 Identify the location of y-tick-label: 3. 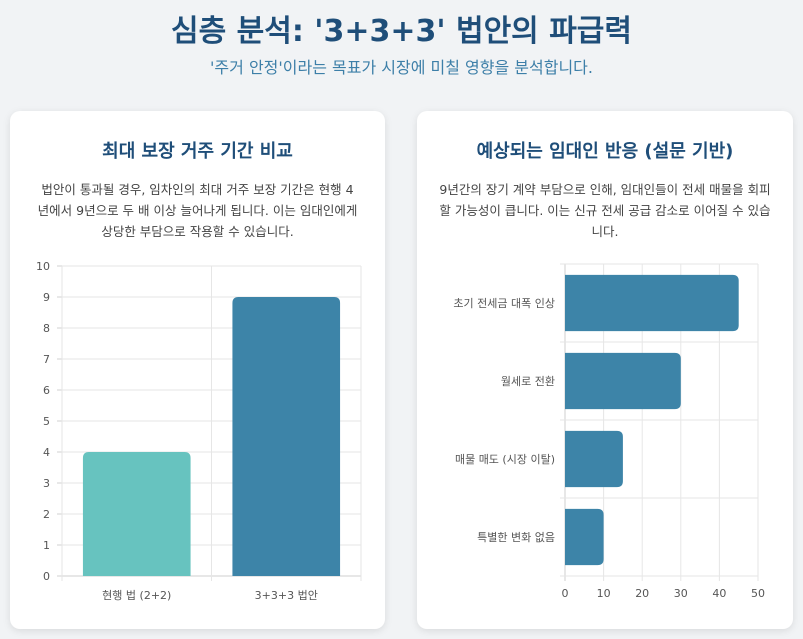
(46, 483).